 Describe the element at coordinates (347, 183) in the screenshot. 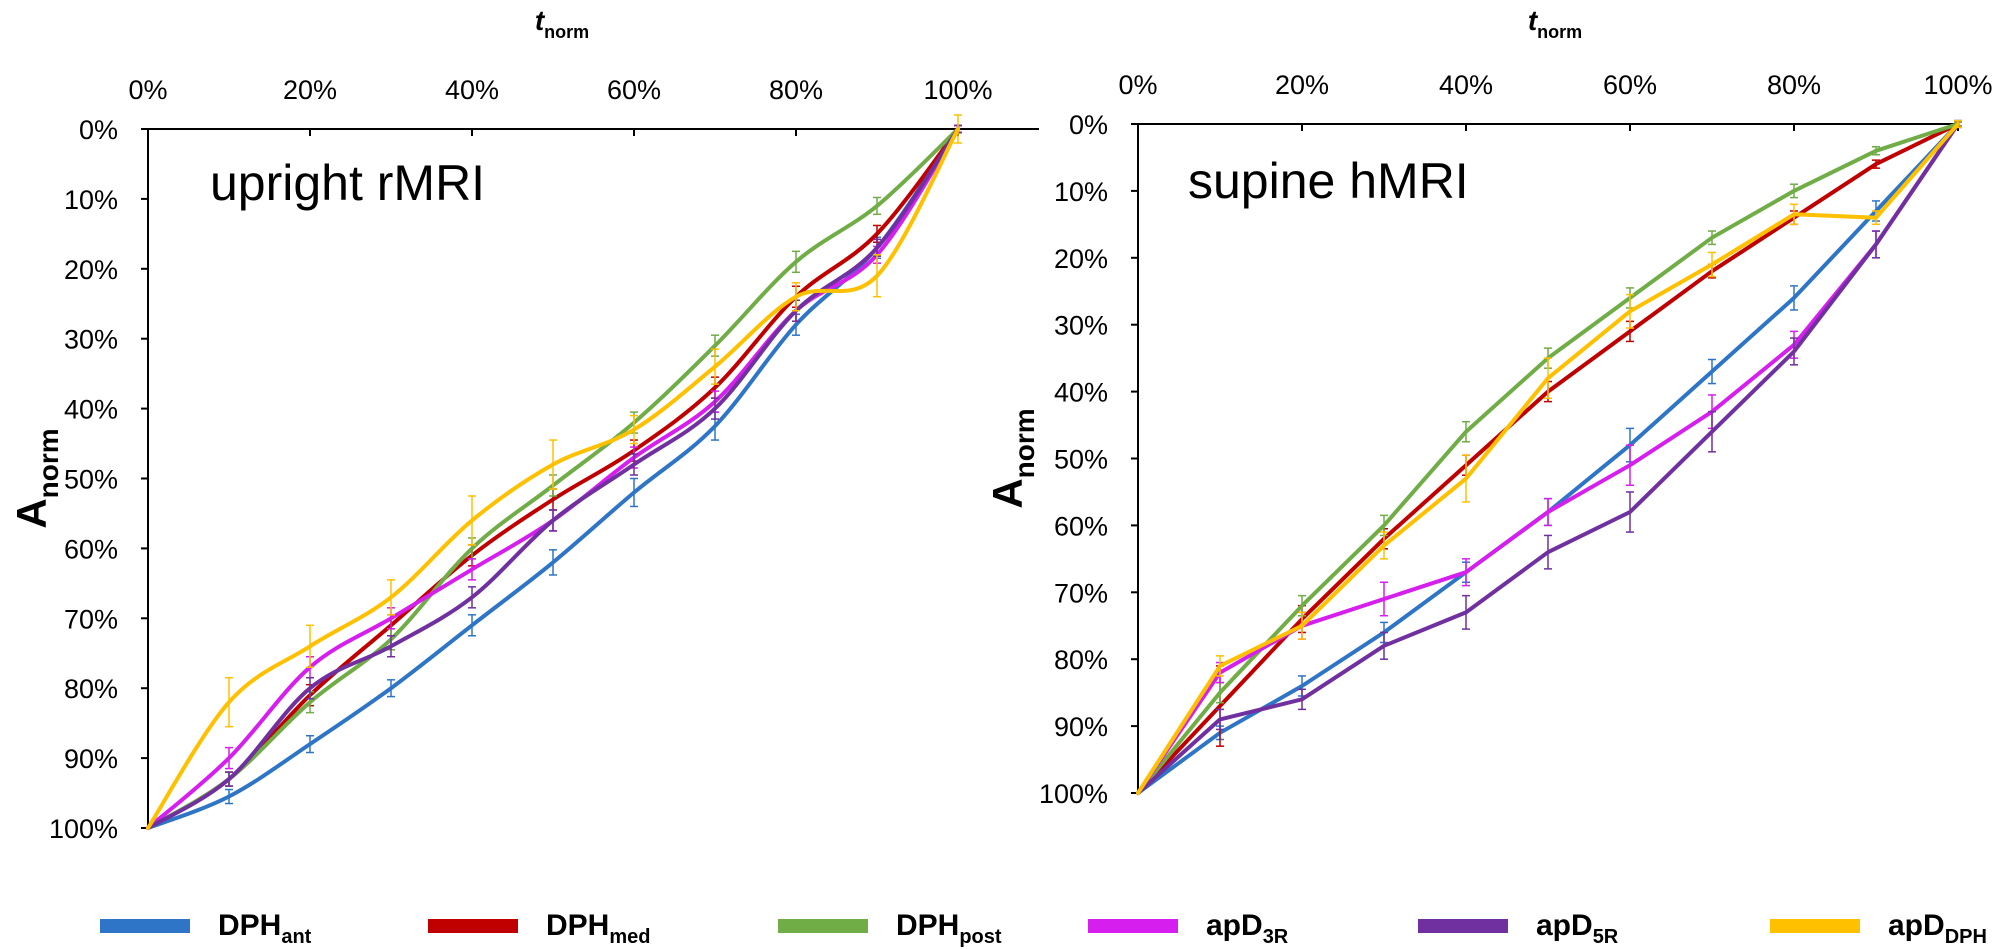

I see `panel-annotation: upright rMRI` at that location.